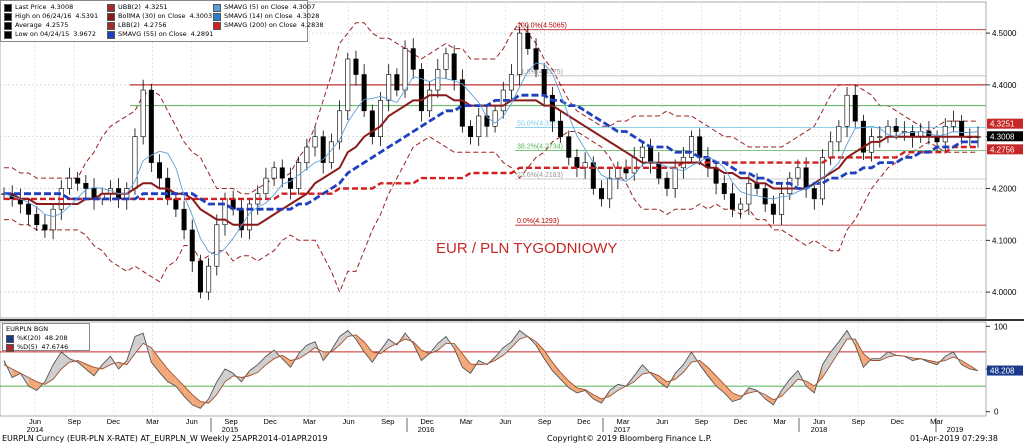 Image resolution: width=1024 pixels, height=446 pixels. What do you see at coordinates (201, 16) in the screenshot?
I see `legend-value: 4.3003` at bounding box center [201, 16].